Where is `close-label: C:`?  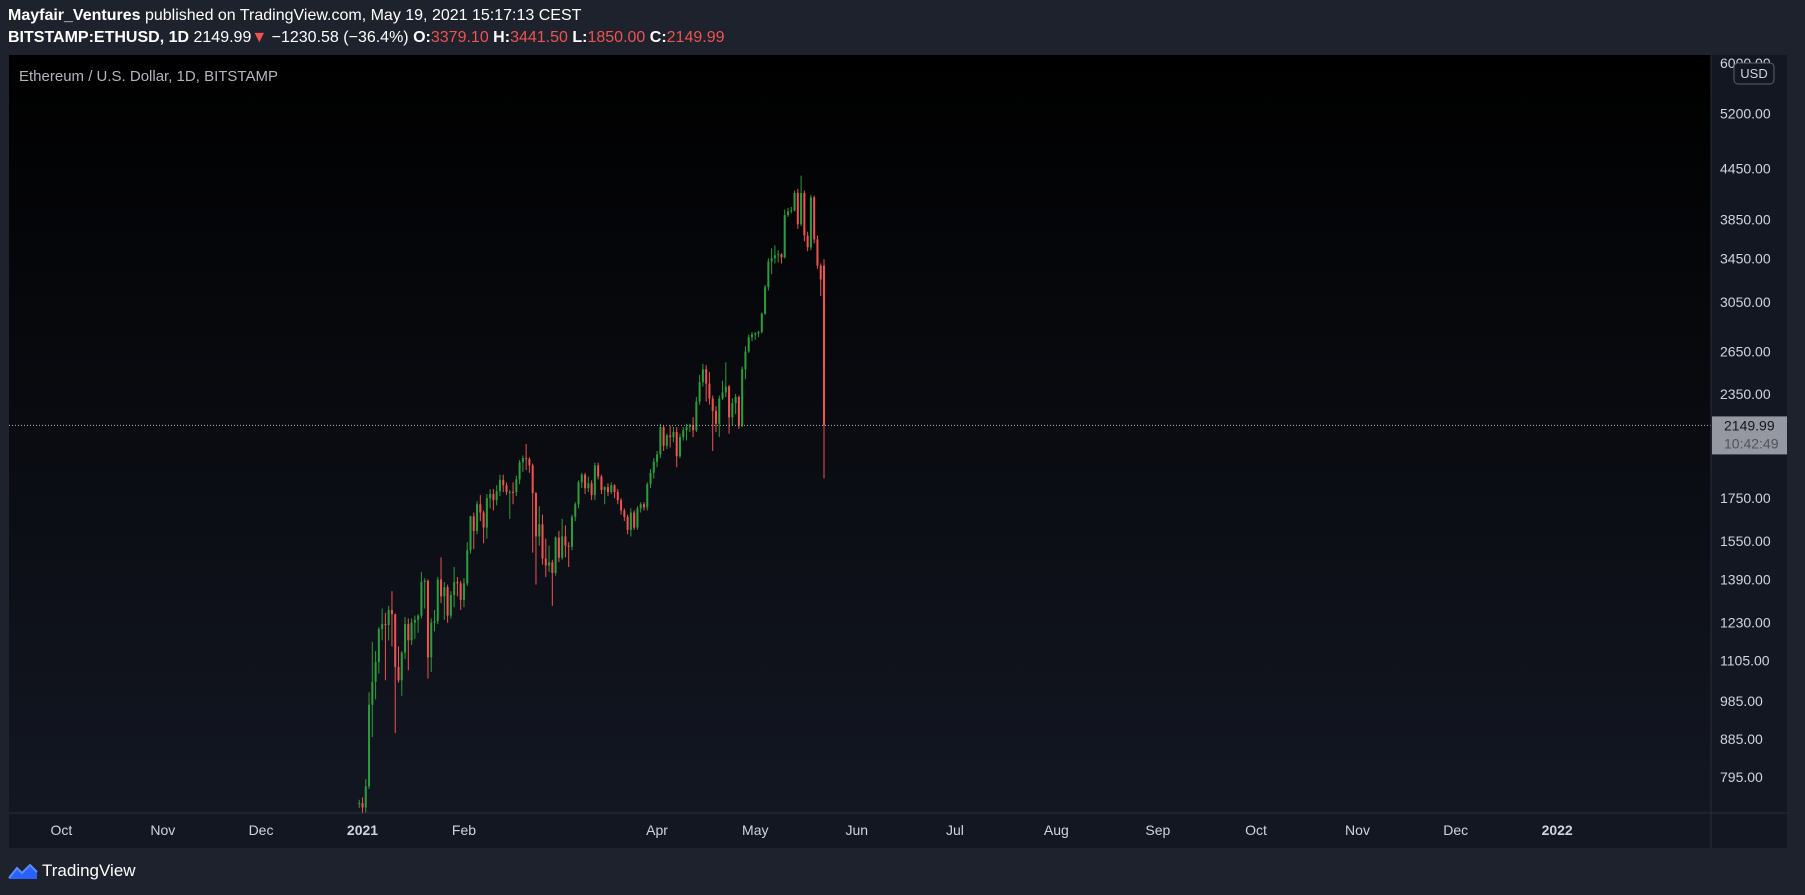 close-label: C: is located at coordinates (658, 37).